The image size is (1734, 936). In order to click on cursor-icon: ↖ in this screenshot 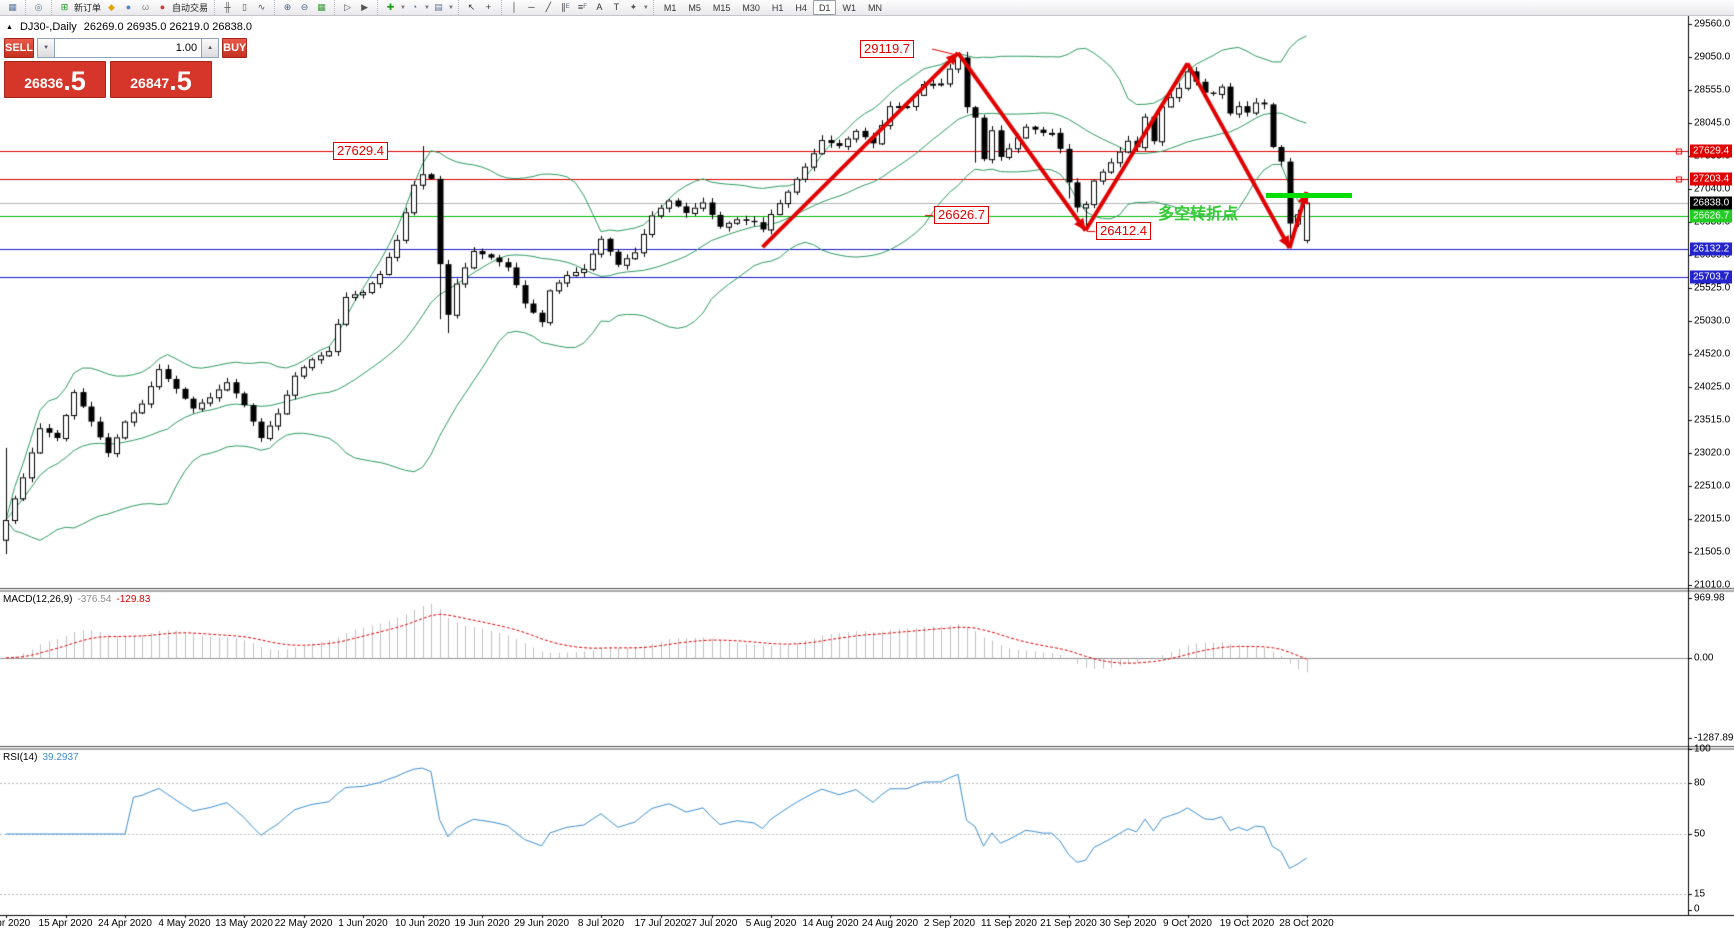, I will do `click(471, 7)`.